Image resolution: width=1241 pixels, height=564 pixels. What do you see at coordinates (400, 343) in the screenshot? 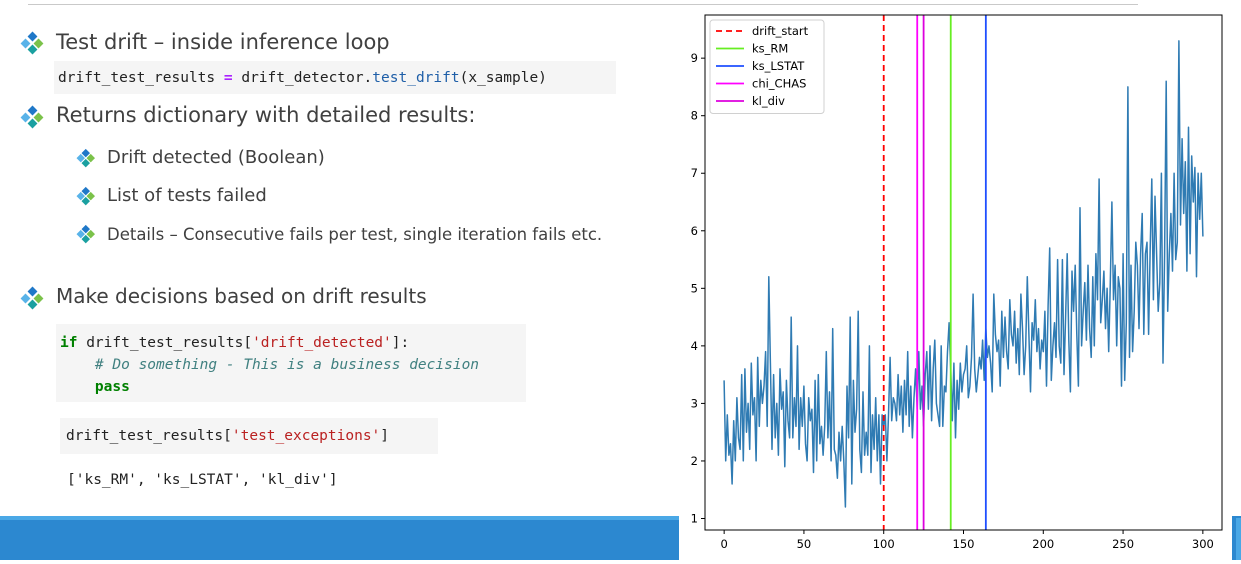
I see `code-if-end: ]:` at bounding box center [400, 343].